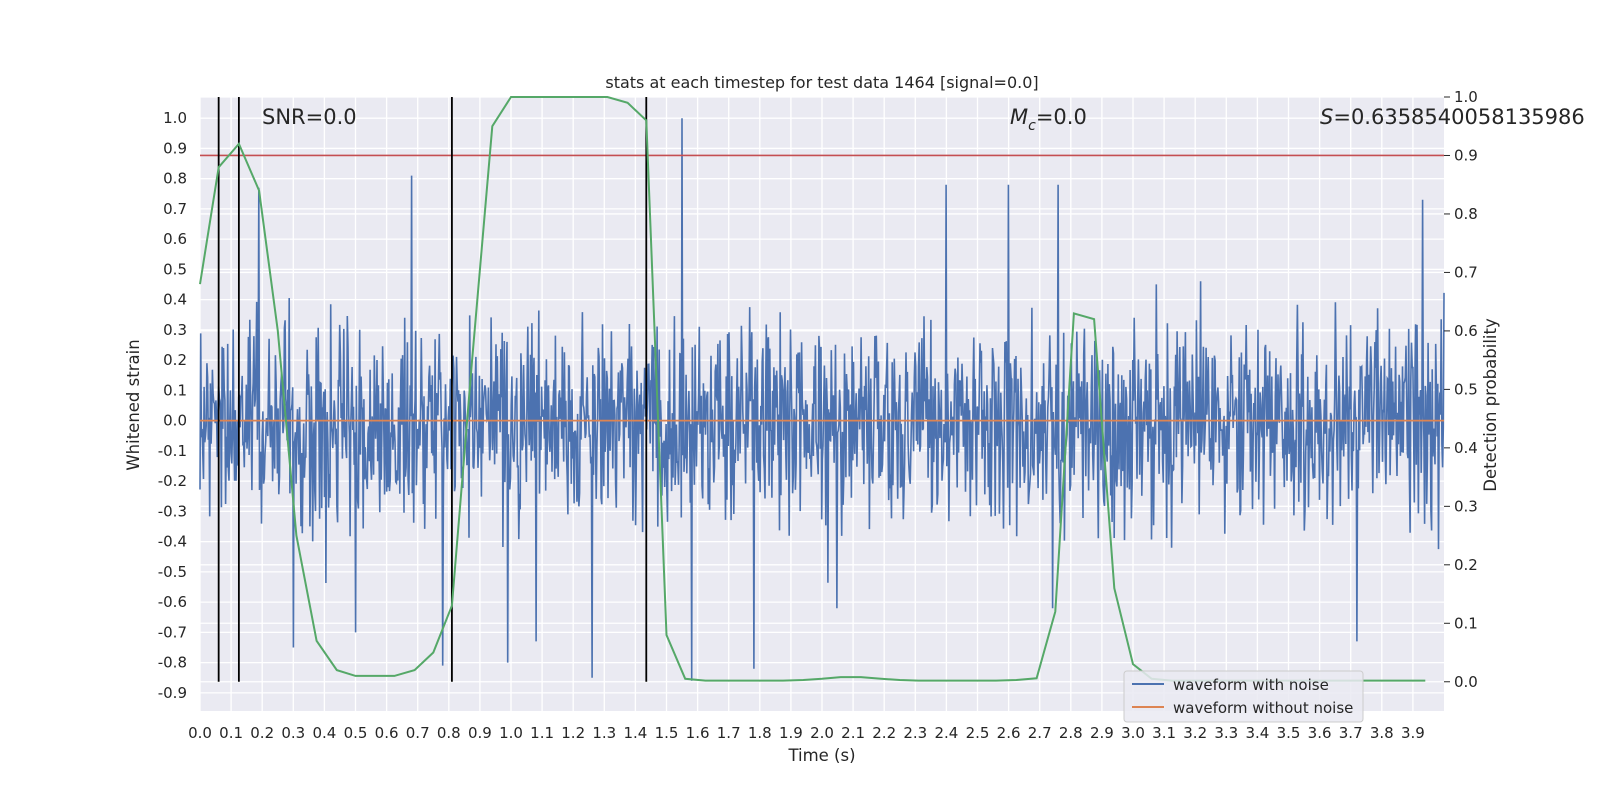 The image size is (1600, 800). I want to click on right-y-axis-label: Detection probability, so click(1490, 405).